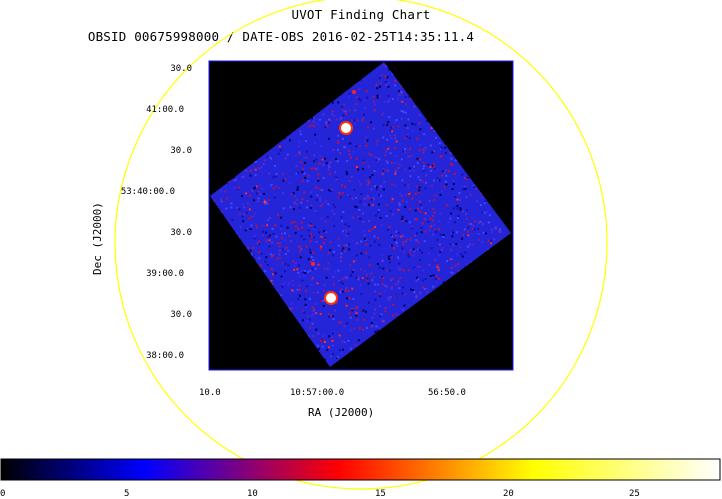 The width and height of the screenshot is (722, 499). I want to click on ytick-label: 30.0, so click(181, 233).